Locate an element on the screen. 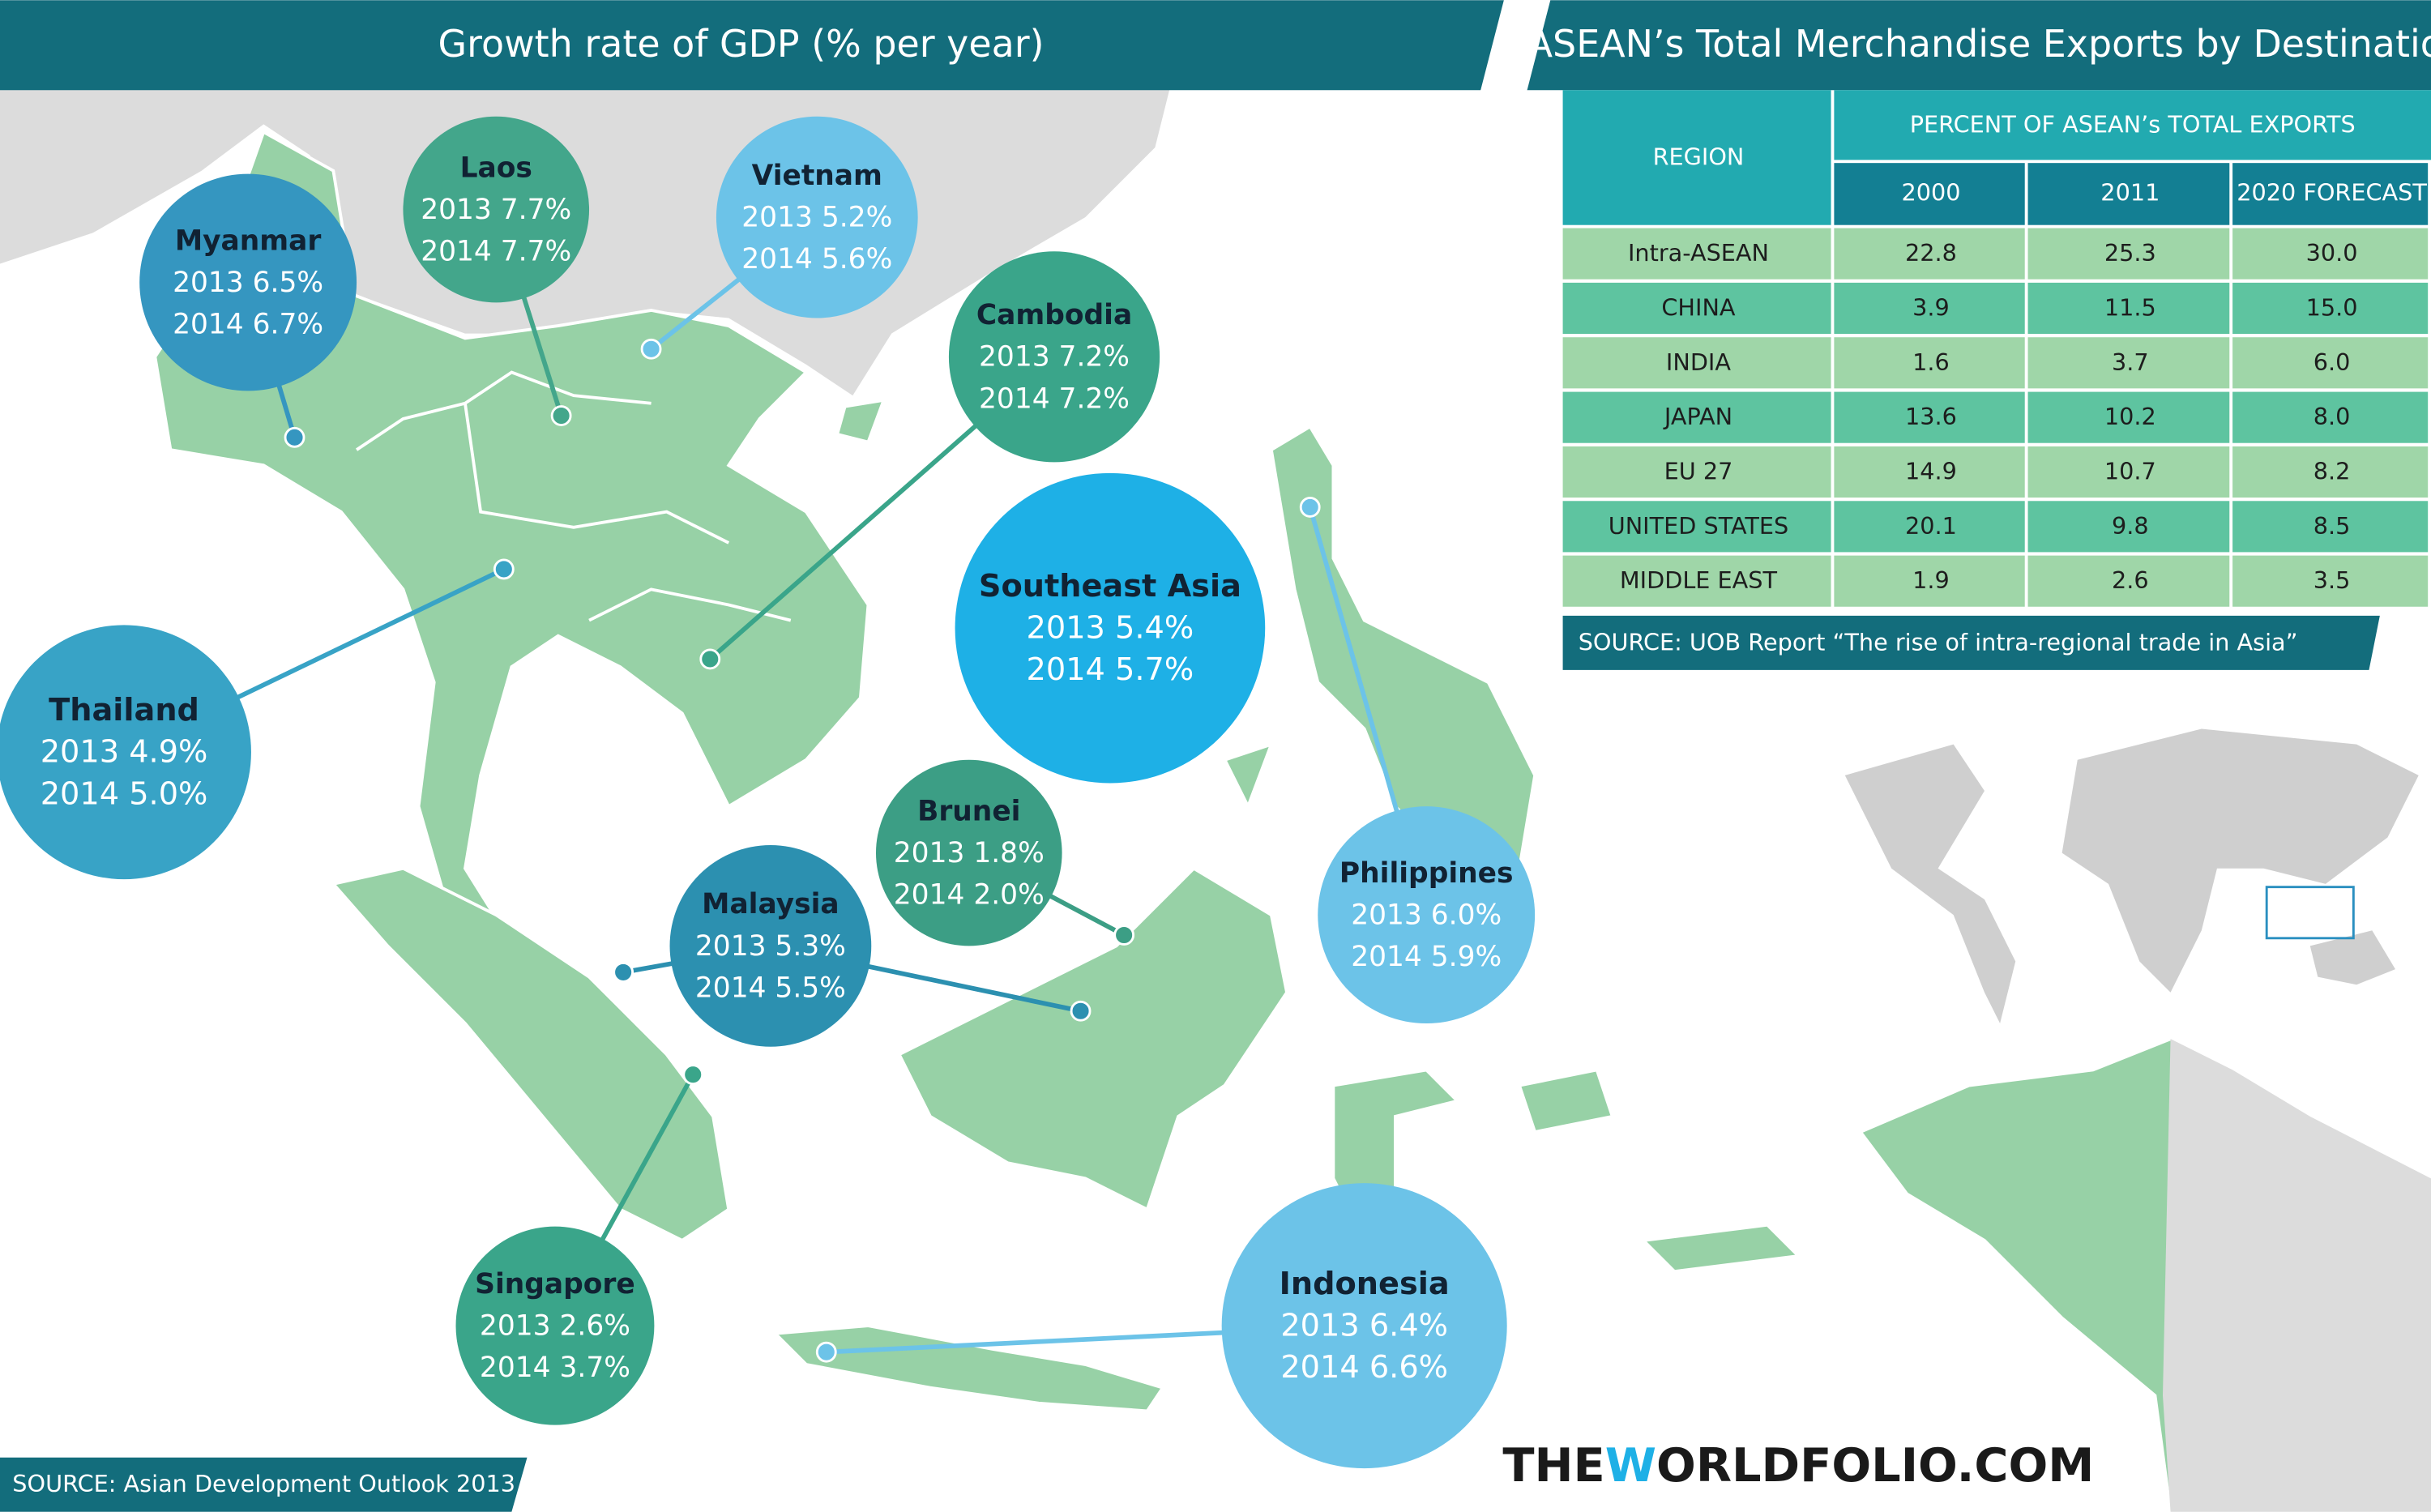  bubble-name: Myanmar is located at coordinates (248, 241).